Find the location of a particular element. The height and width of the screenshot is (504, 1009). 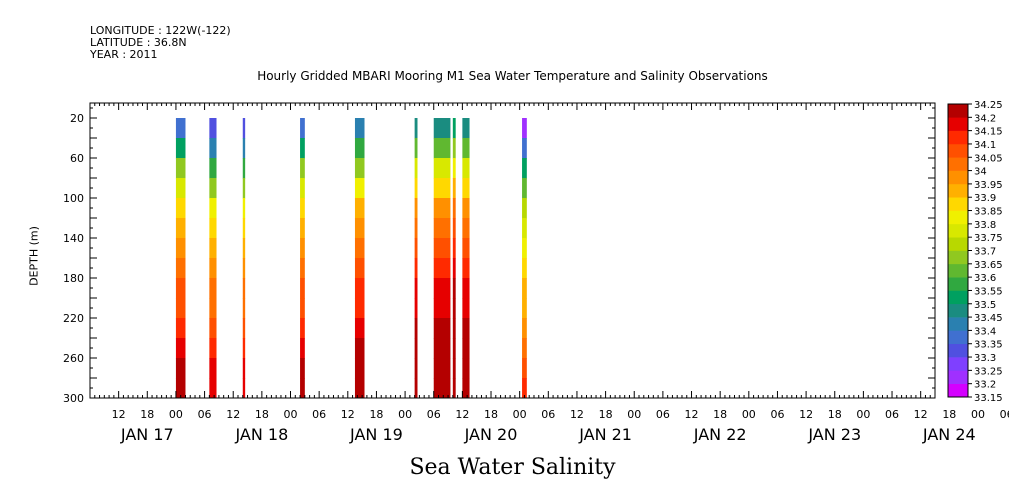

colorbar-label: 33.7 is located at coordinates (985, 252).